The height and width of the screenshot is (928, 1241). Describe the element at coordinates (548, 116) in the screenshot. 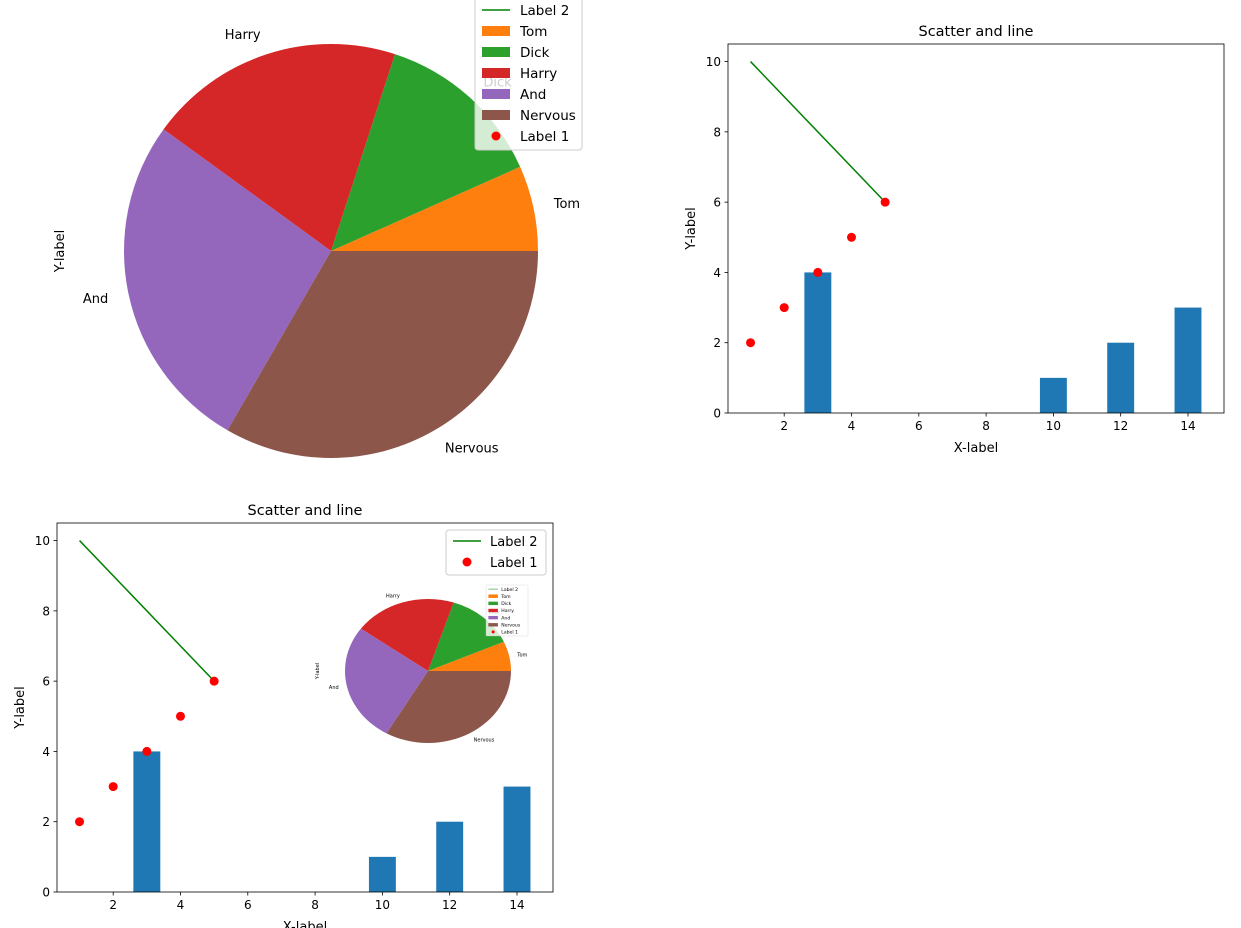

I see `legend-label: Nervous` at that location.